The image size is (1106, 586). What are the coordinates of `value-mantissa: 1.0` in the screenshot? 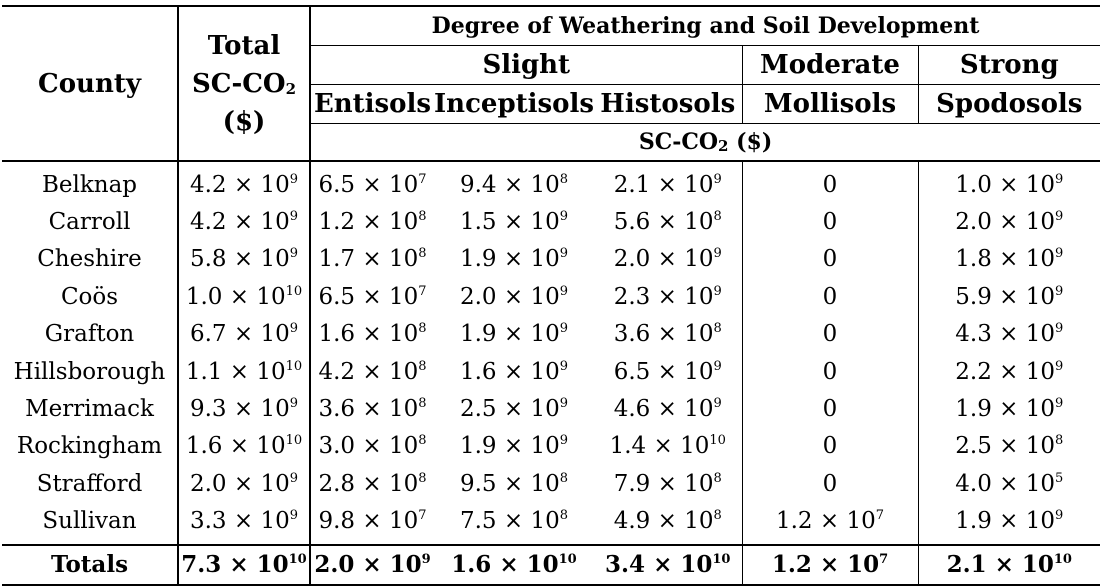 It's located at (204, 296).